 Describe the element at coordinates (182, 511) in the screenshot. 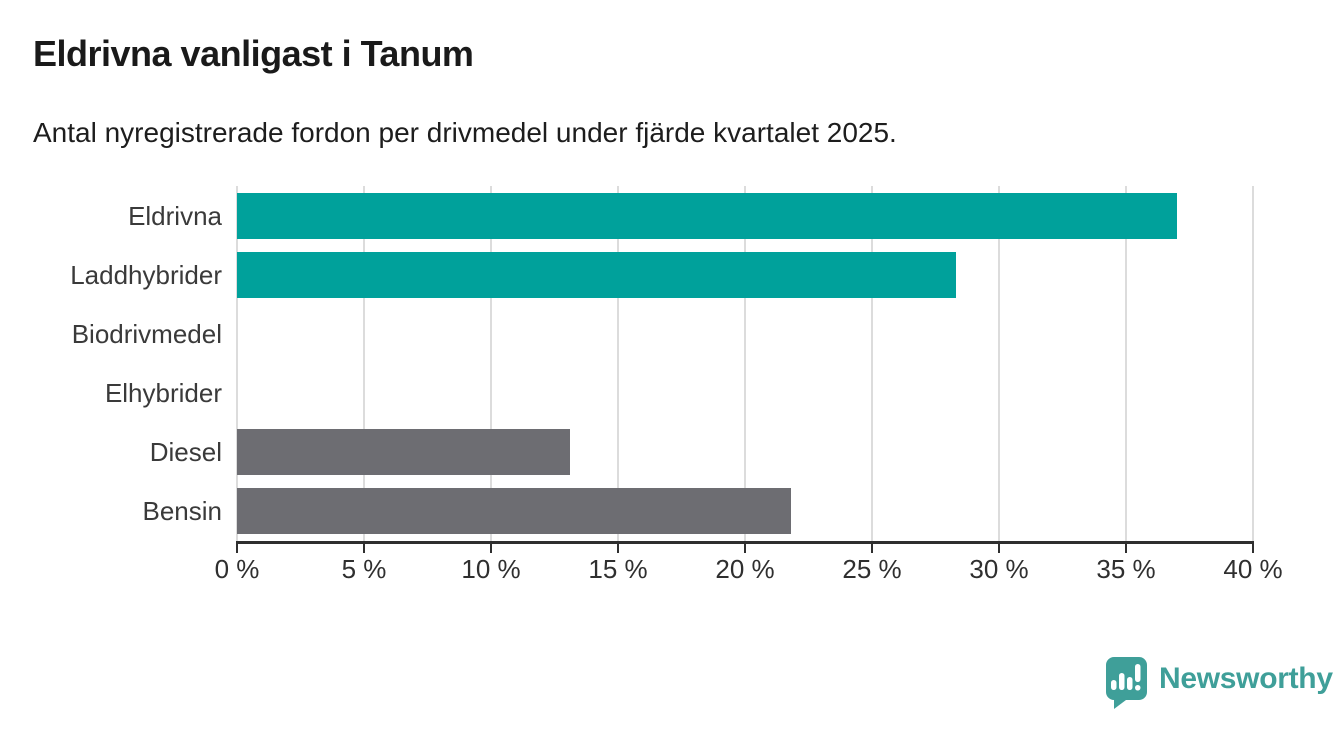

I see `category-label: Bensin` at that location.